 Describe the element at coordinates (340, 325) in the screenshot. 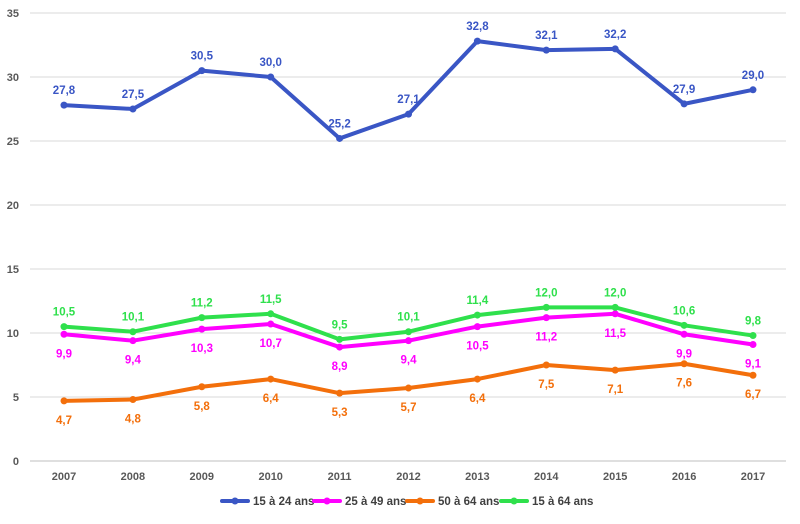

I see `data-label: 9,5` at that location.